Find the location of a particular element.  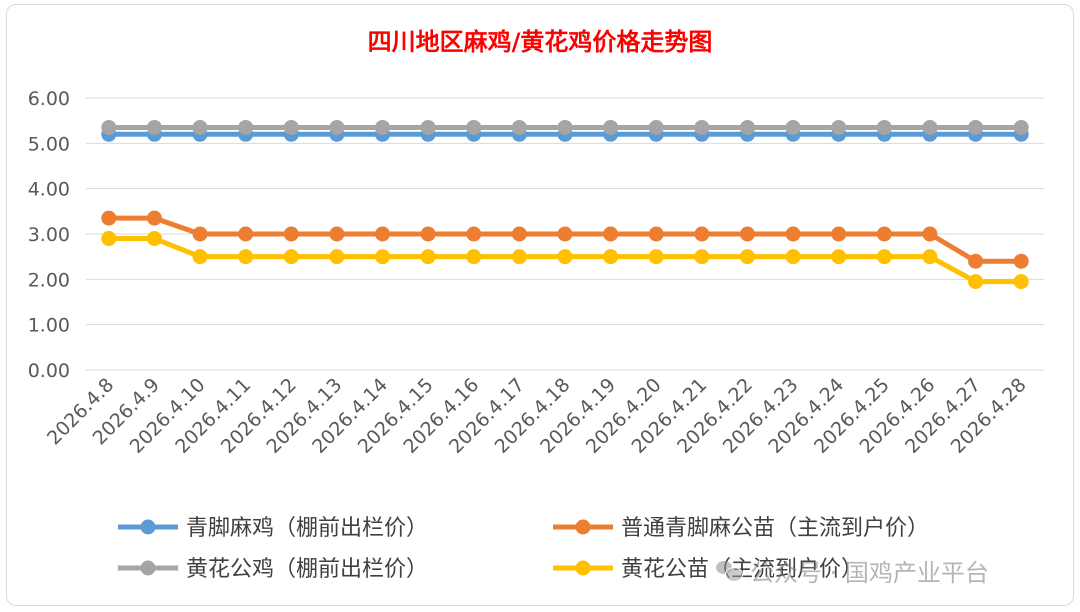

wechat-icon is located at coordinates (729, 570).